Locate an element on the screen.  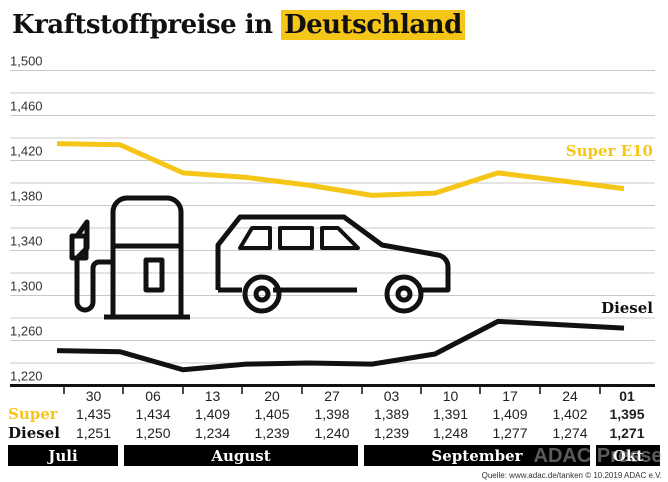
data-label: 1,240 is located at coordinates (331, 433).